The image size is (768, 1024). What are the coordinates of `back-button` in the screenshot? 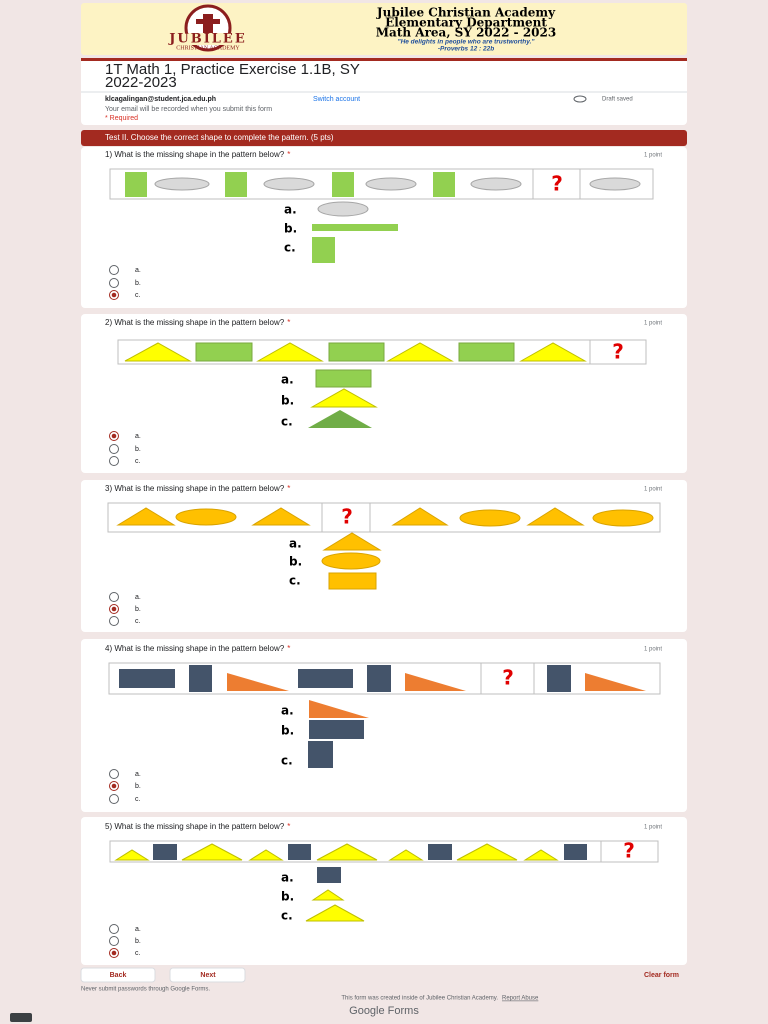 It's located at (118, 975).